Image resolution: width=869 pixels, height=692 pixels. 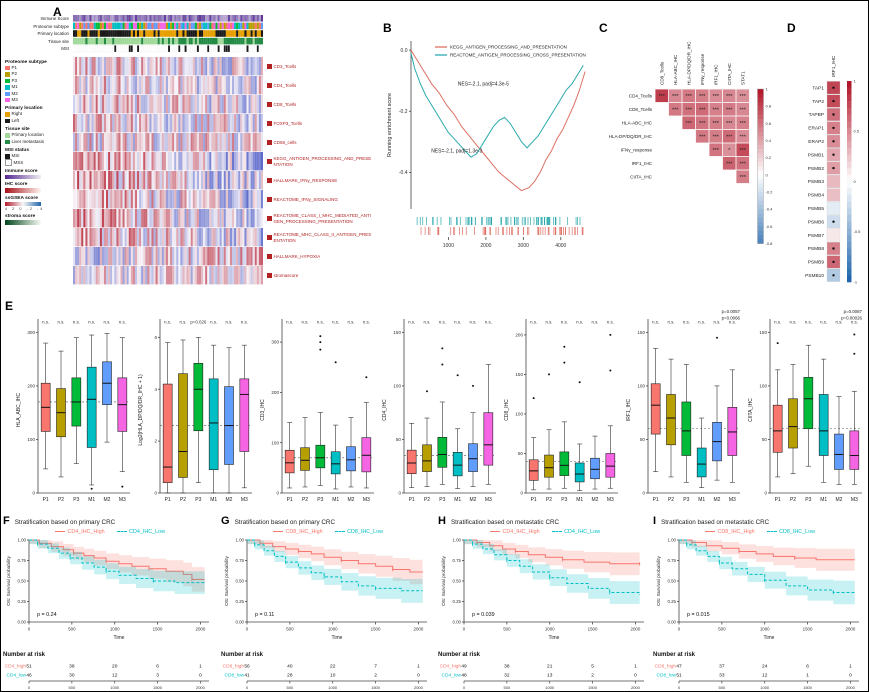 What do you see at coordinates (333, 676) in the screenshot?
I see `svg-text: 10` at bounding box center [333, 676].